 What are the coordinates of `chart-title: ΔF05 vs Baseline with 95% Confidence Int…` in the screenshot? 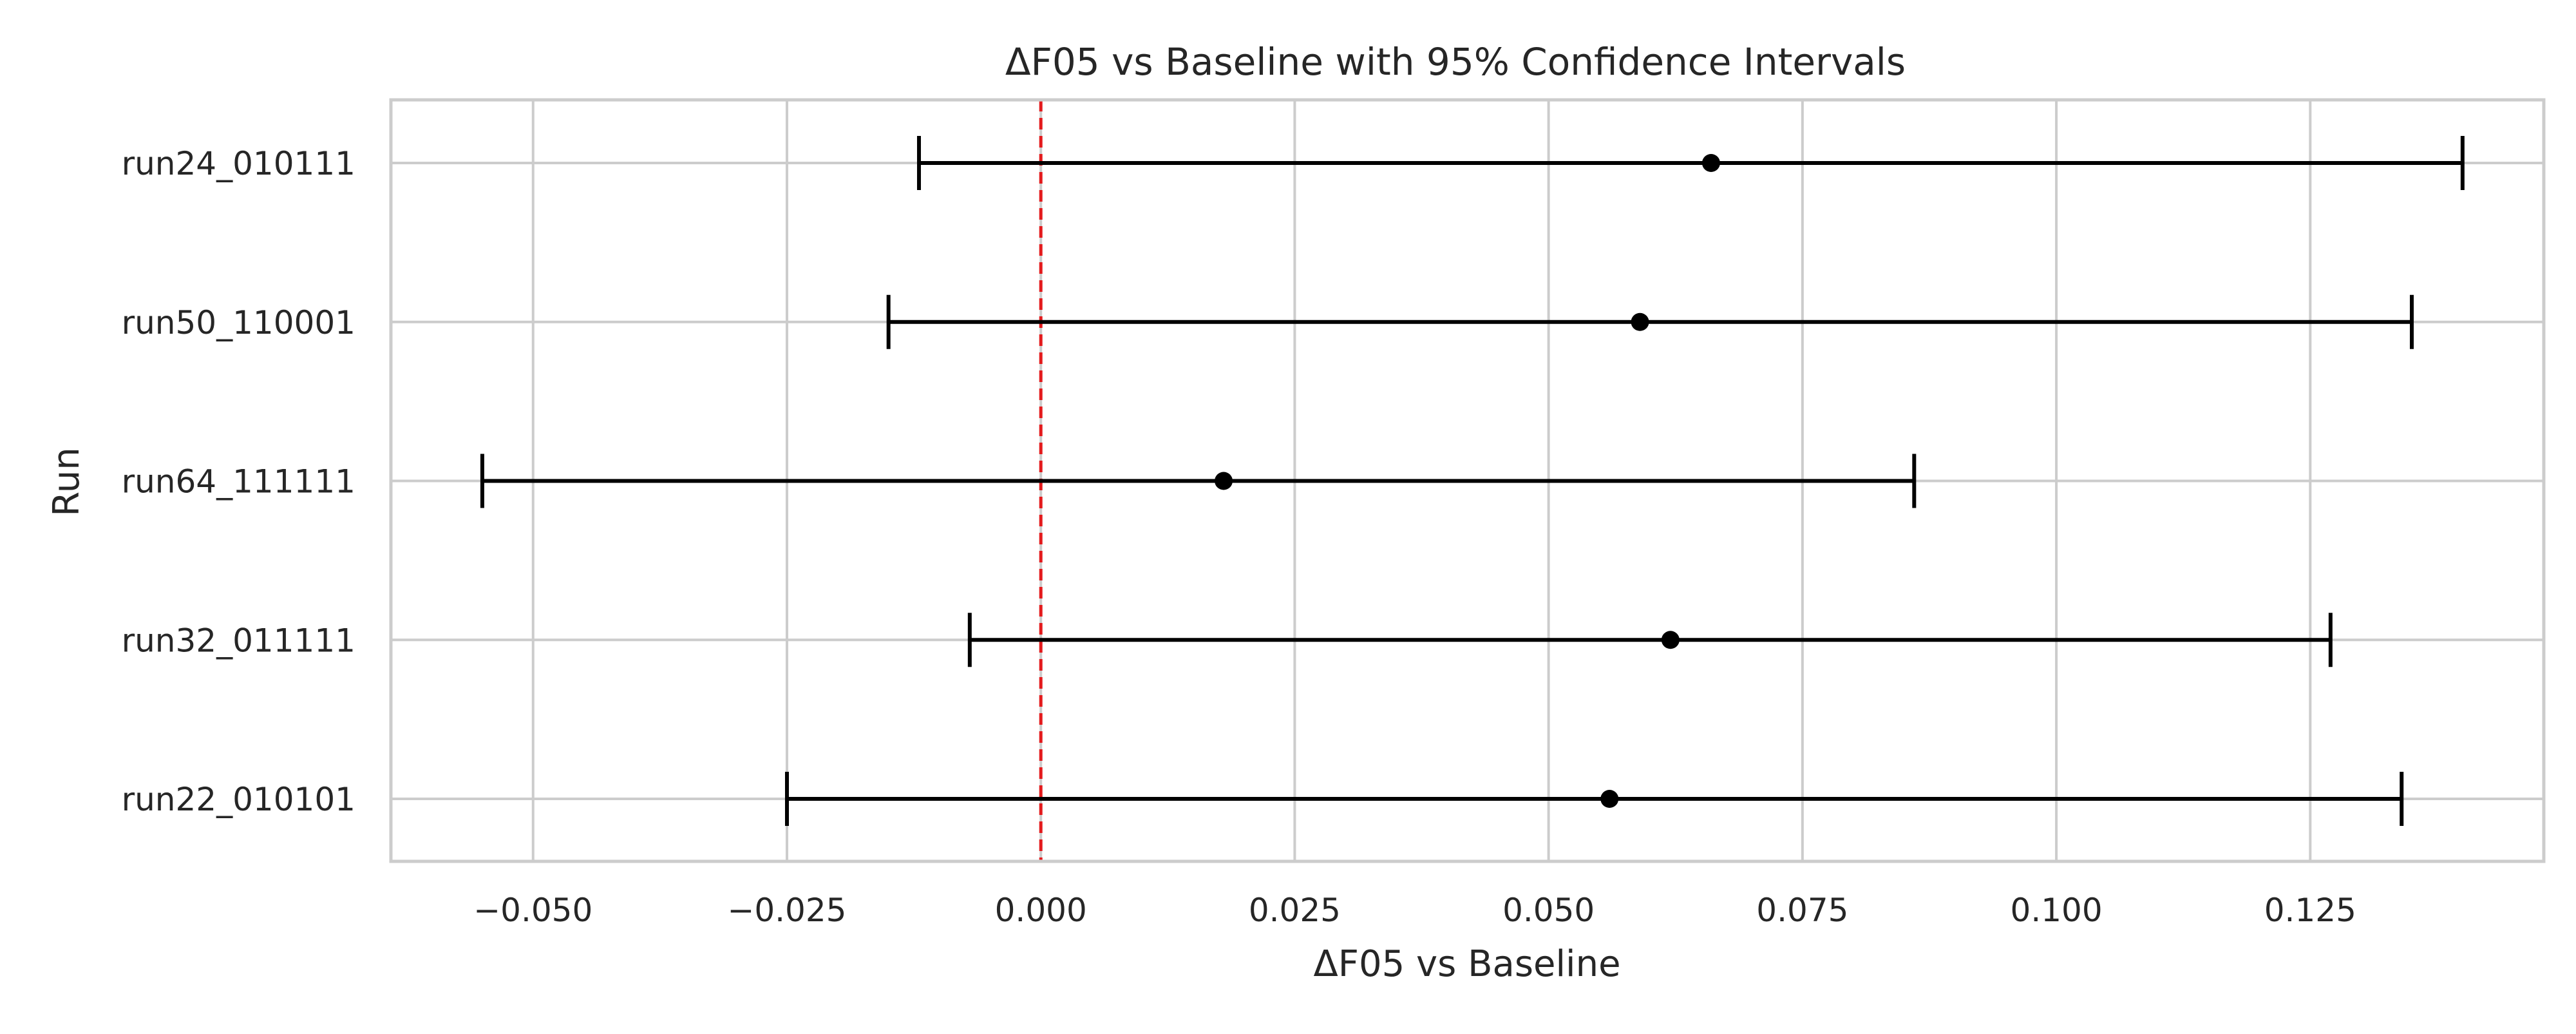 It's located at (1455, 62).